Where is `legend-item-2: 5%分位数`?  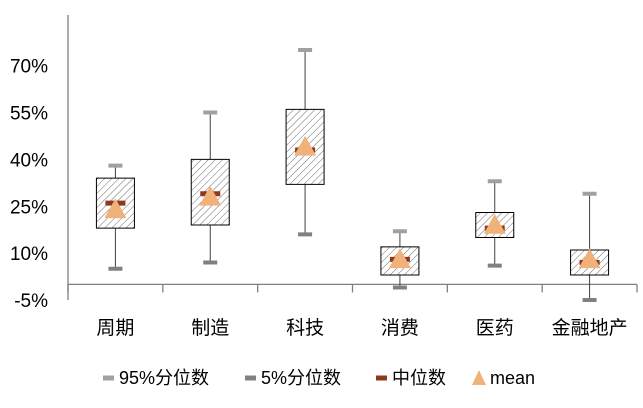
legend-item-2: 5%分位数 is located at coordinates (293, 378).